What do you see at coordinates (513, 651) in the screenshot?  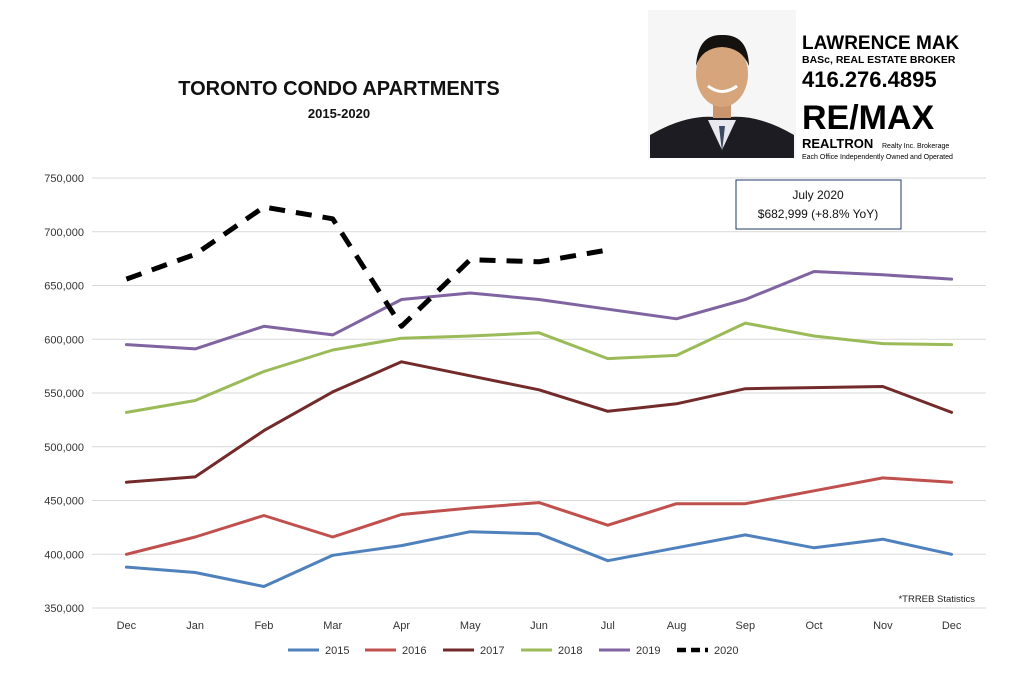 I see `legend: 2015 2016 2017 2018 2019 2020` at bounding box center [513, 651].